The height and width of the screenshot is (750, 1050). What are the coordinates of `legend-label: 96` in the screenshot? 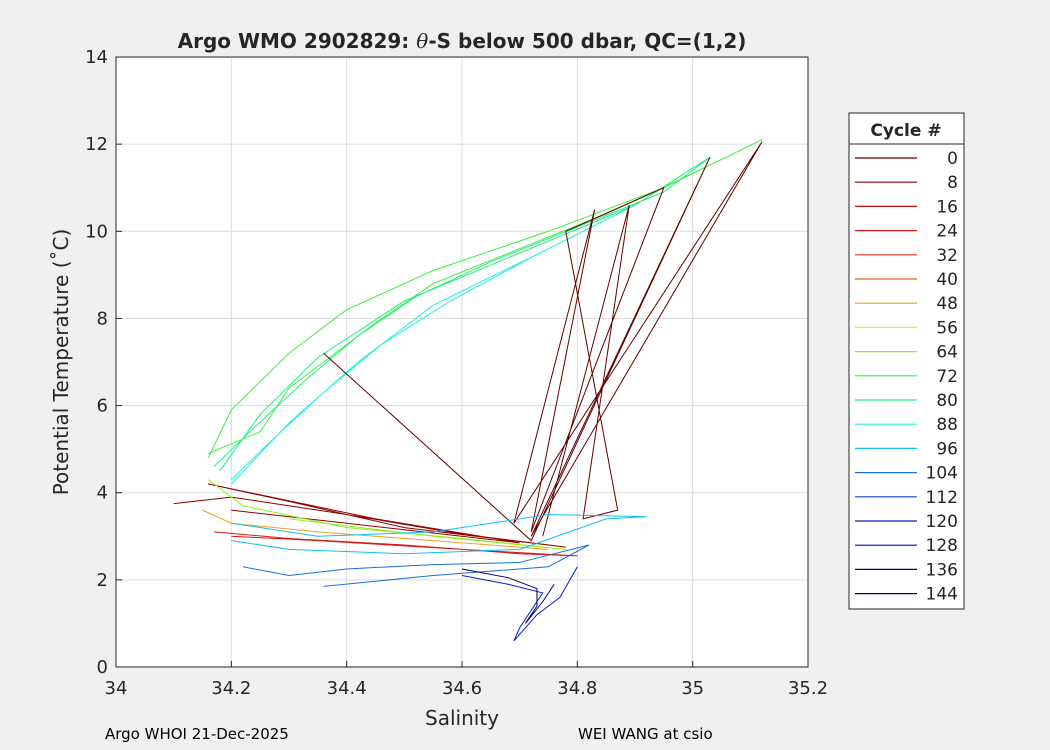 It's located at (947, 449).